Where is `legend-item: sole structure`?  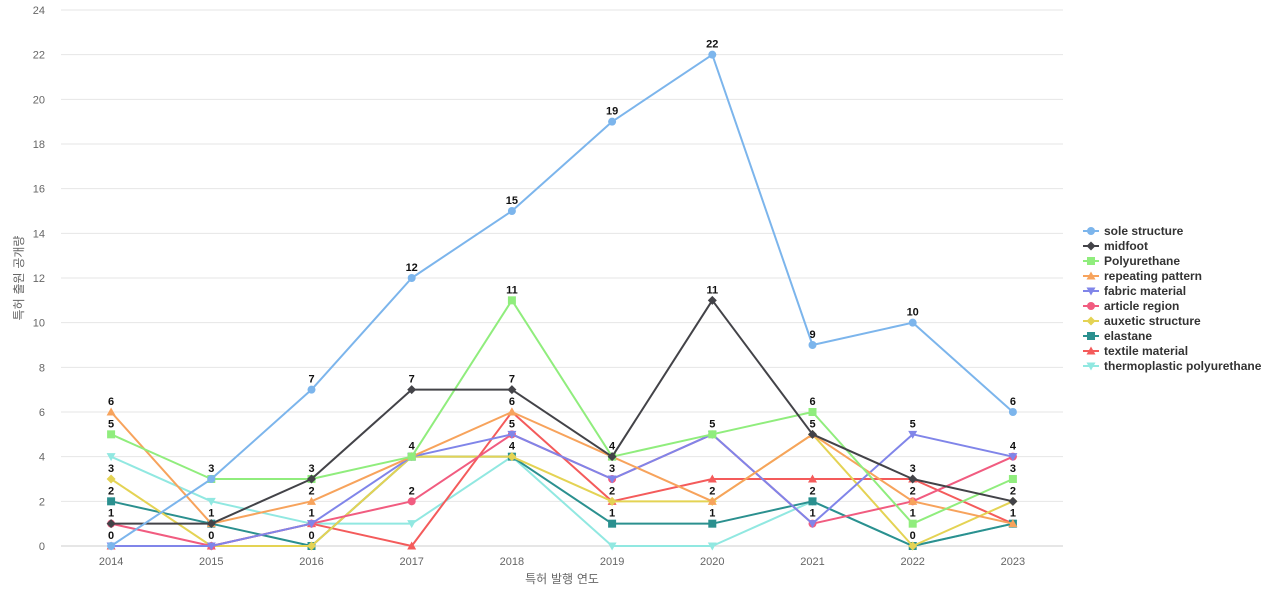
legend-item: sole structure is located at coordinates (1133, 231).